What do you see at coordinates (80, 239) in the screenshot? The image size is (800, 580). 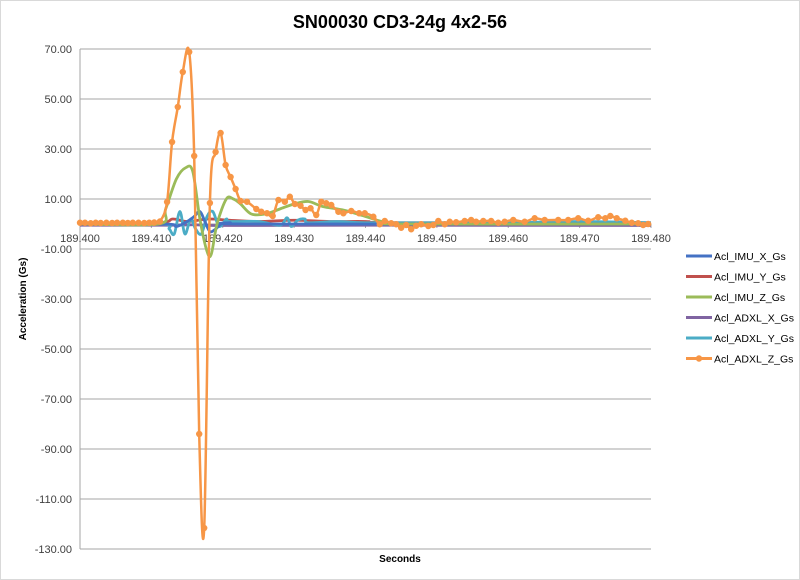 I see `x-tick-label: 189.400` at bounding box center [80, 239].